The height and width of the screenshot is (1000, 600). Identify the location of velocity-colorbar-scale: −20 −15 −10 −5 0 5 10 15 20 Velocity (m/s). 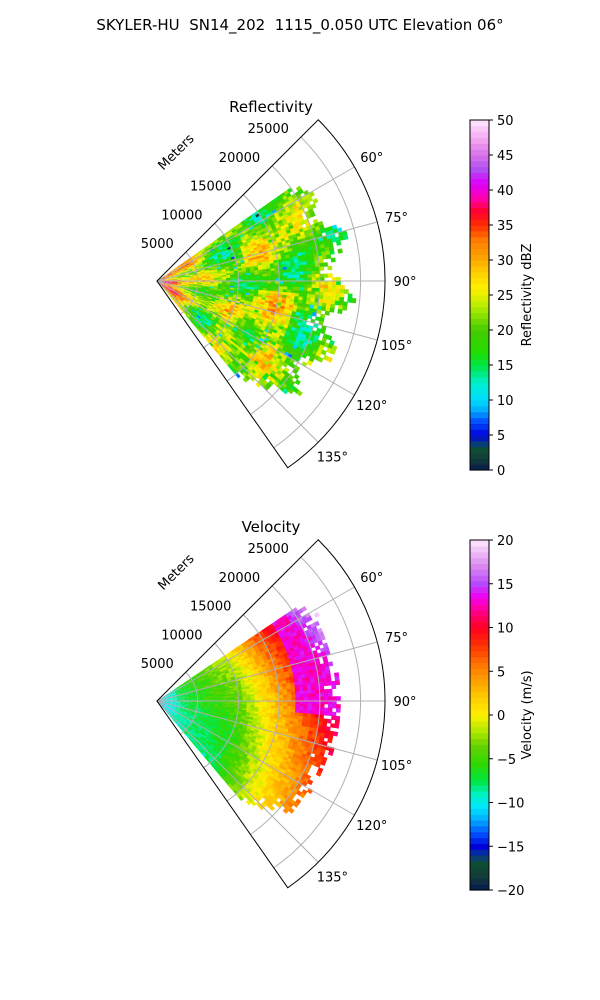
(502, 716).